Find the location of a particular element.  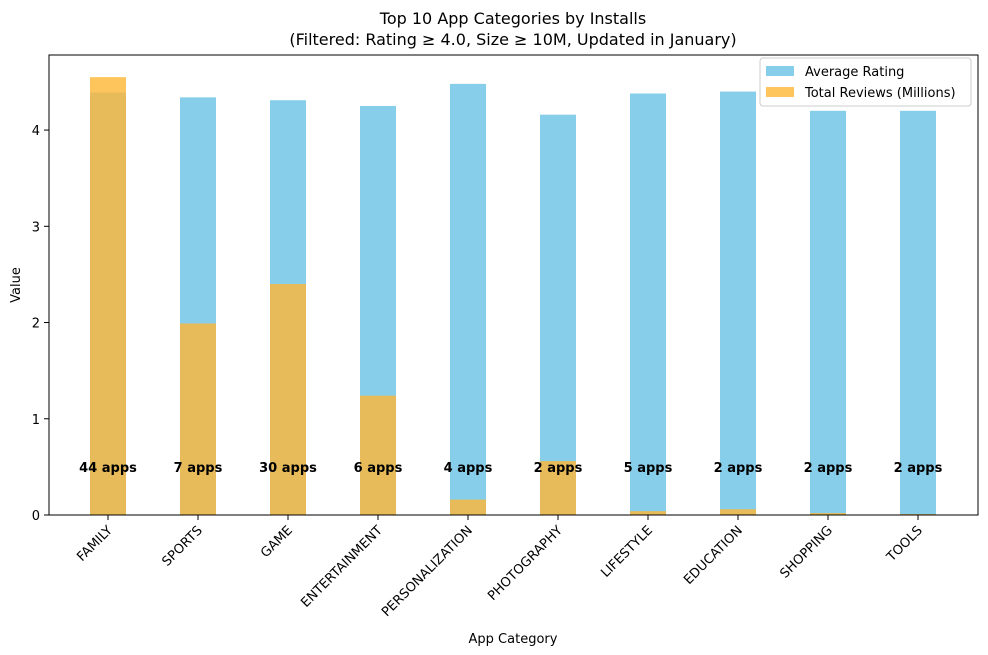

bar-rating-tools is located at coordinates (918, 312).